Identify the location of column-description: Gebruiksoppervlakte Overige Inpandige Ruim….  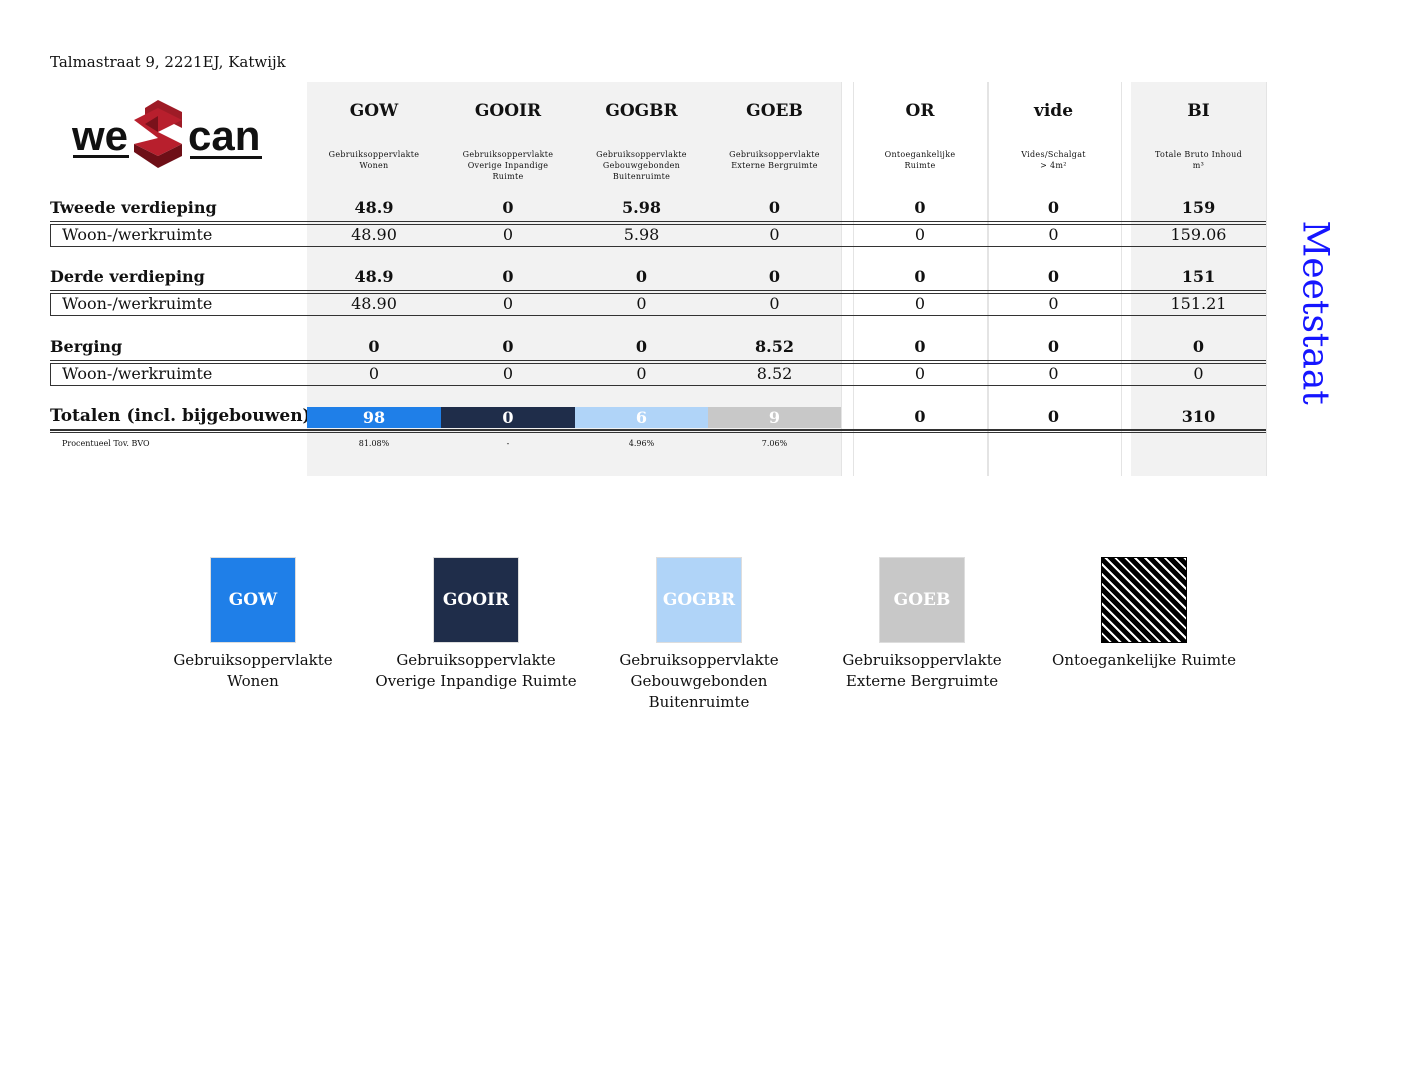
(508, 165).